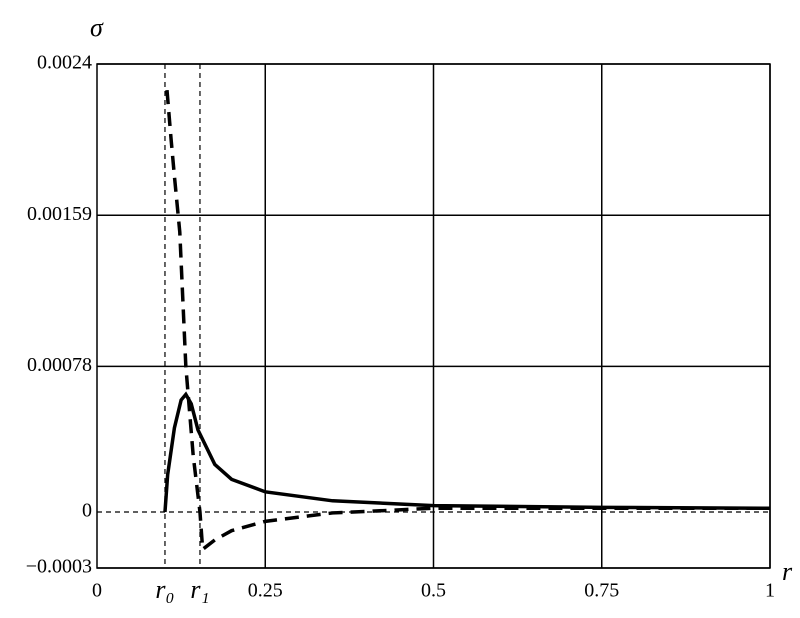 The image size is (800, 618). What do you see at coordinates (87, 511) in the screenshot?
I see `y-tick-label: 0` at bounding box center [87, 511].